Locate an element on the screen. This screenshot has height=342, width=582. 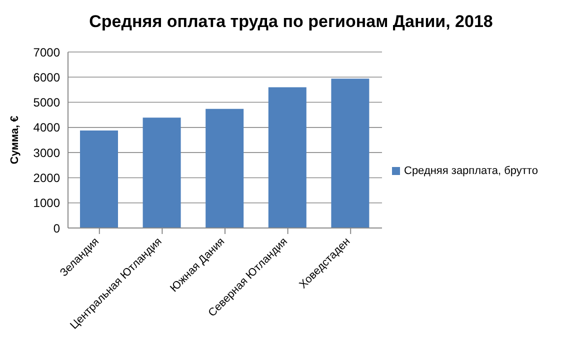
chart-title: Средняя оплата труда по регионам Дании, 2018 is located at coordinates (291, 22).